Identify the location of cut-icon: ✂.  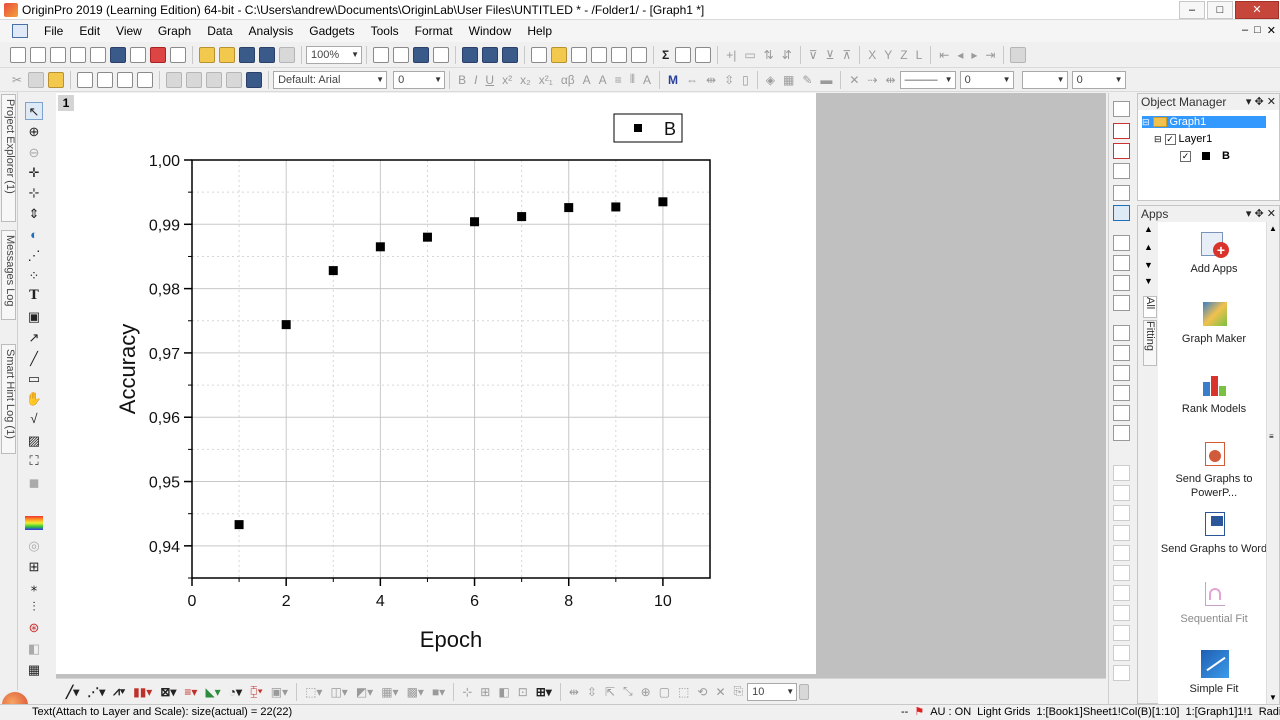
(17, 79).